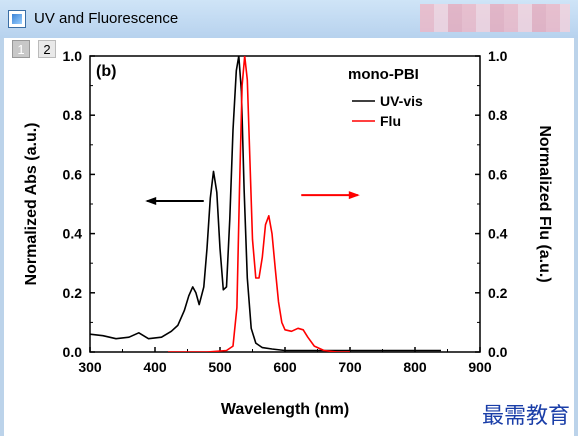  Describe the element at coordinates (90, 367) in the screenshot. I see `x-tick-label-0: 300` at that location.